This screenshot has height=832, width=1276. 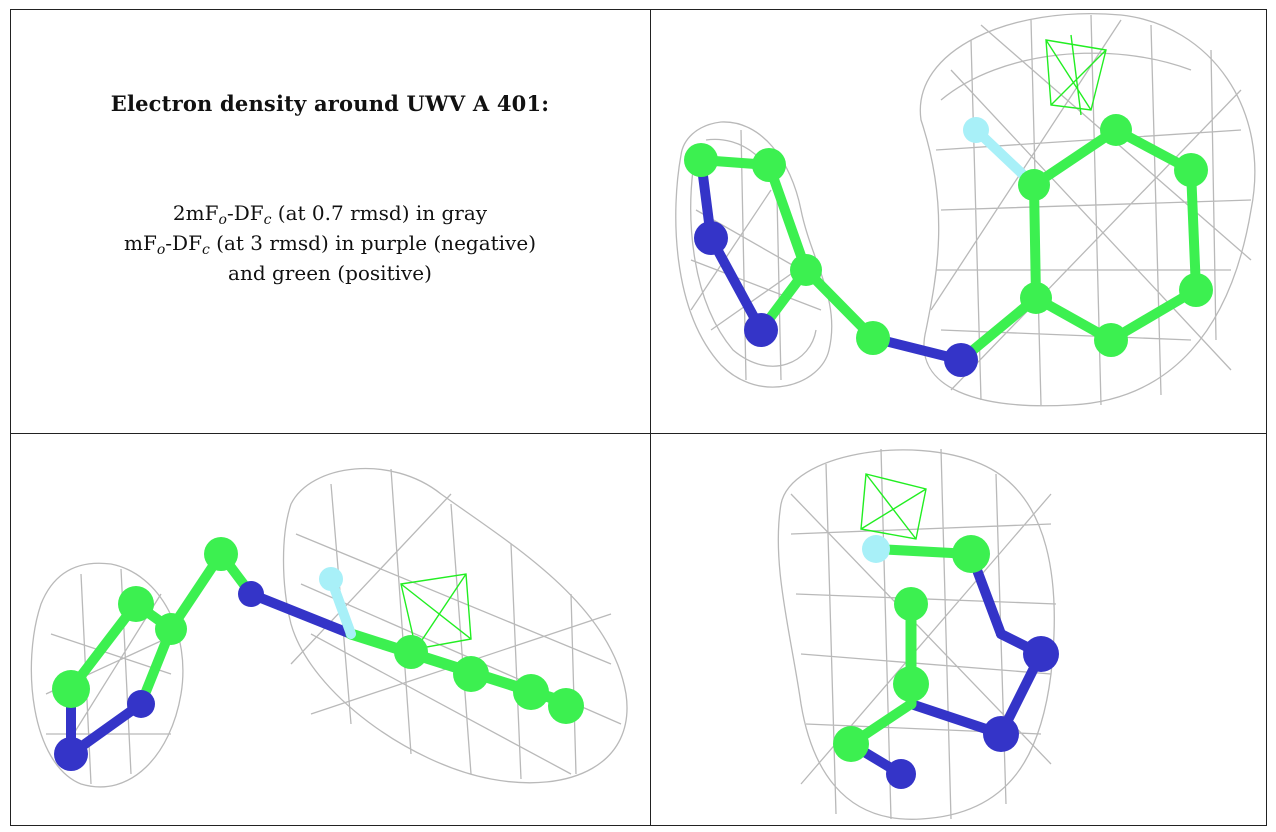 I want to click on caption-line-fo-fc: mFo-DFc (at 3 rmsd) in purple (negative), so click(x=330, y=244).